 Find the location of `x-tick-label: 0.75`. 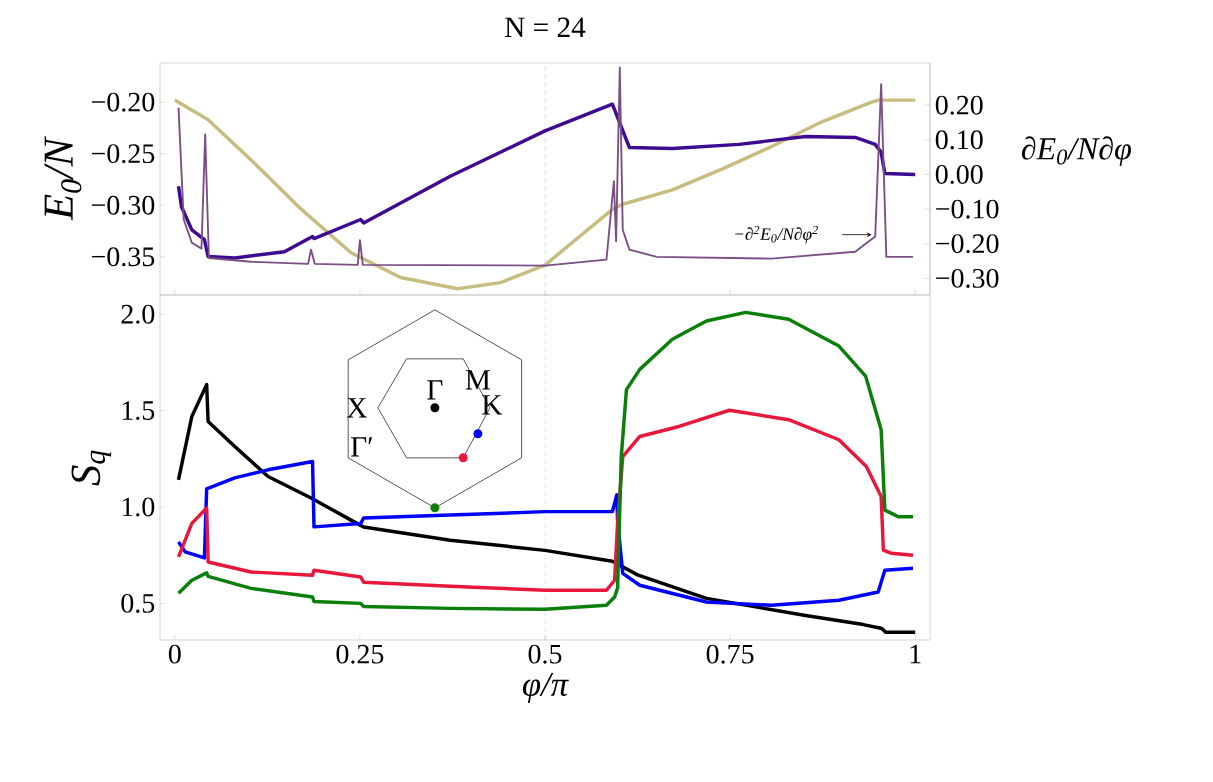

x-tick-label: 0.75 is located at coordinates (730, 654).